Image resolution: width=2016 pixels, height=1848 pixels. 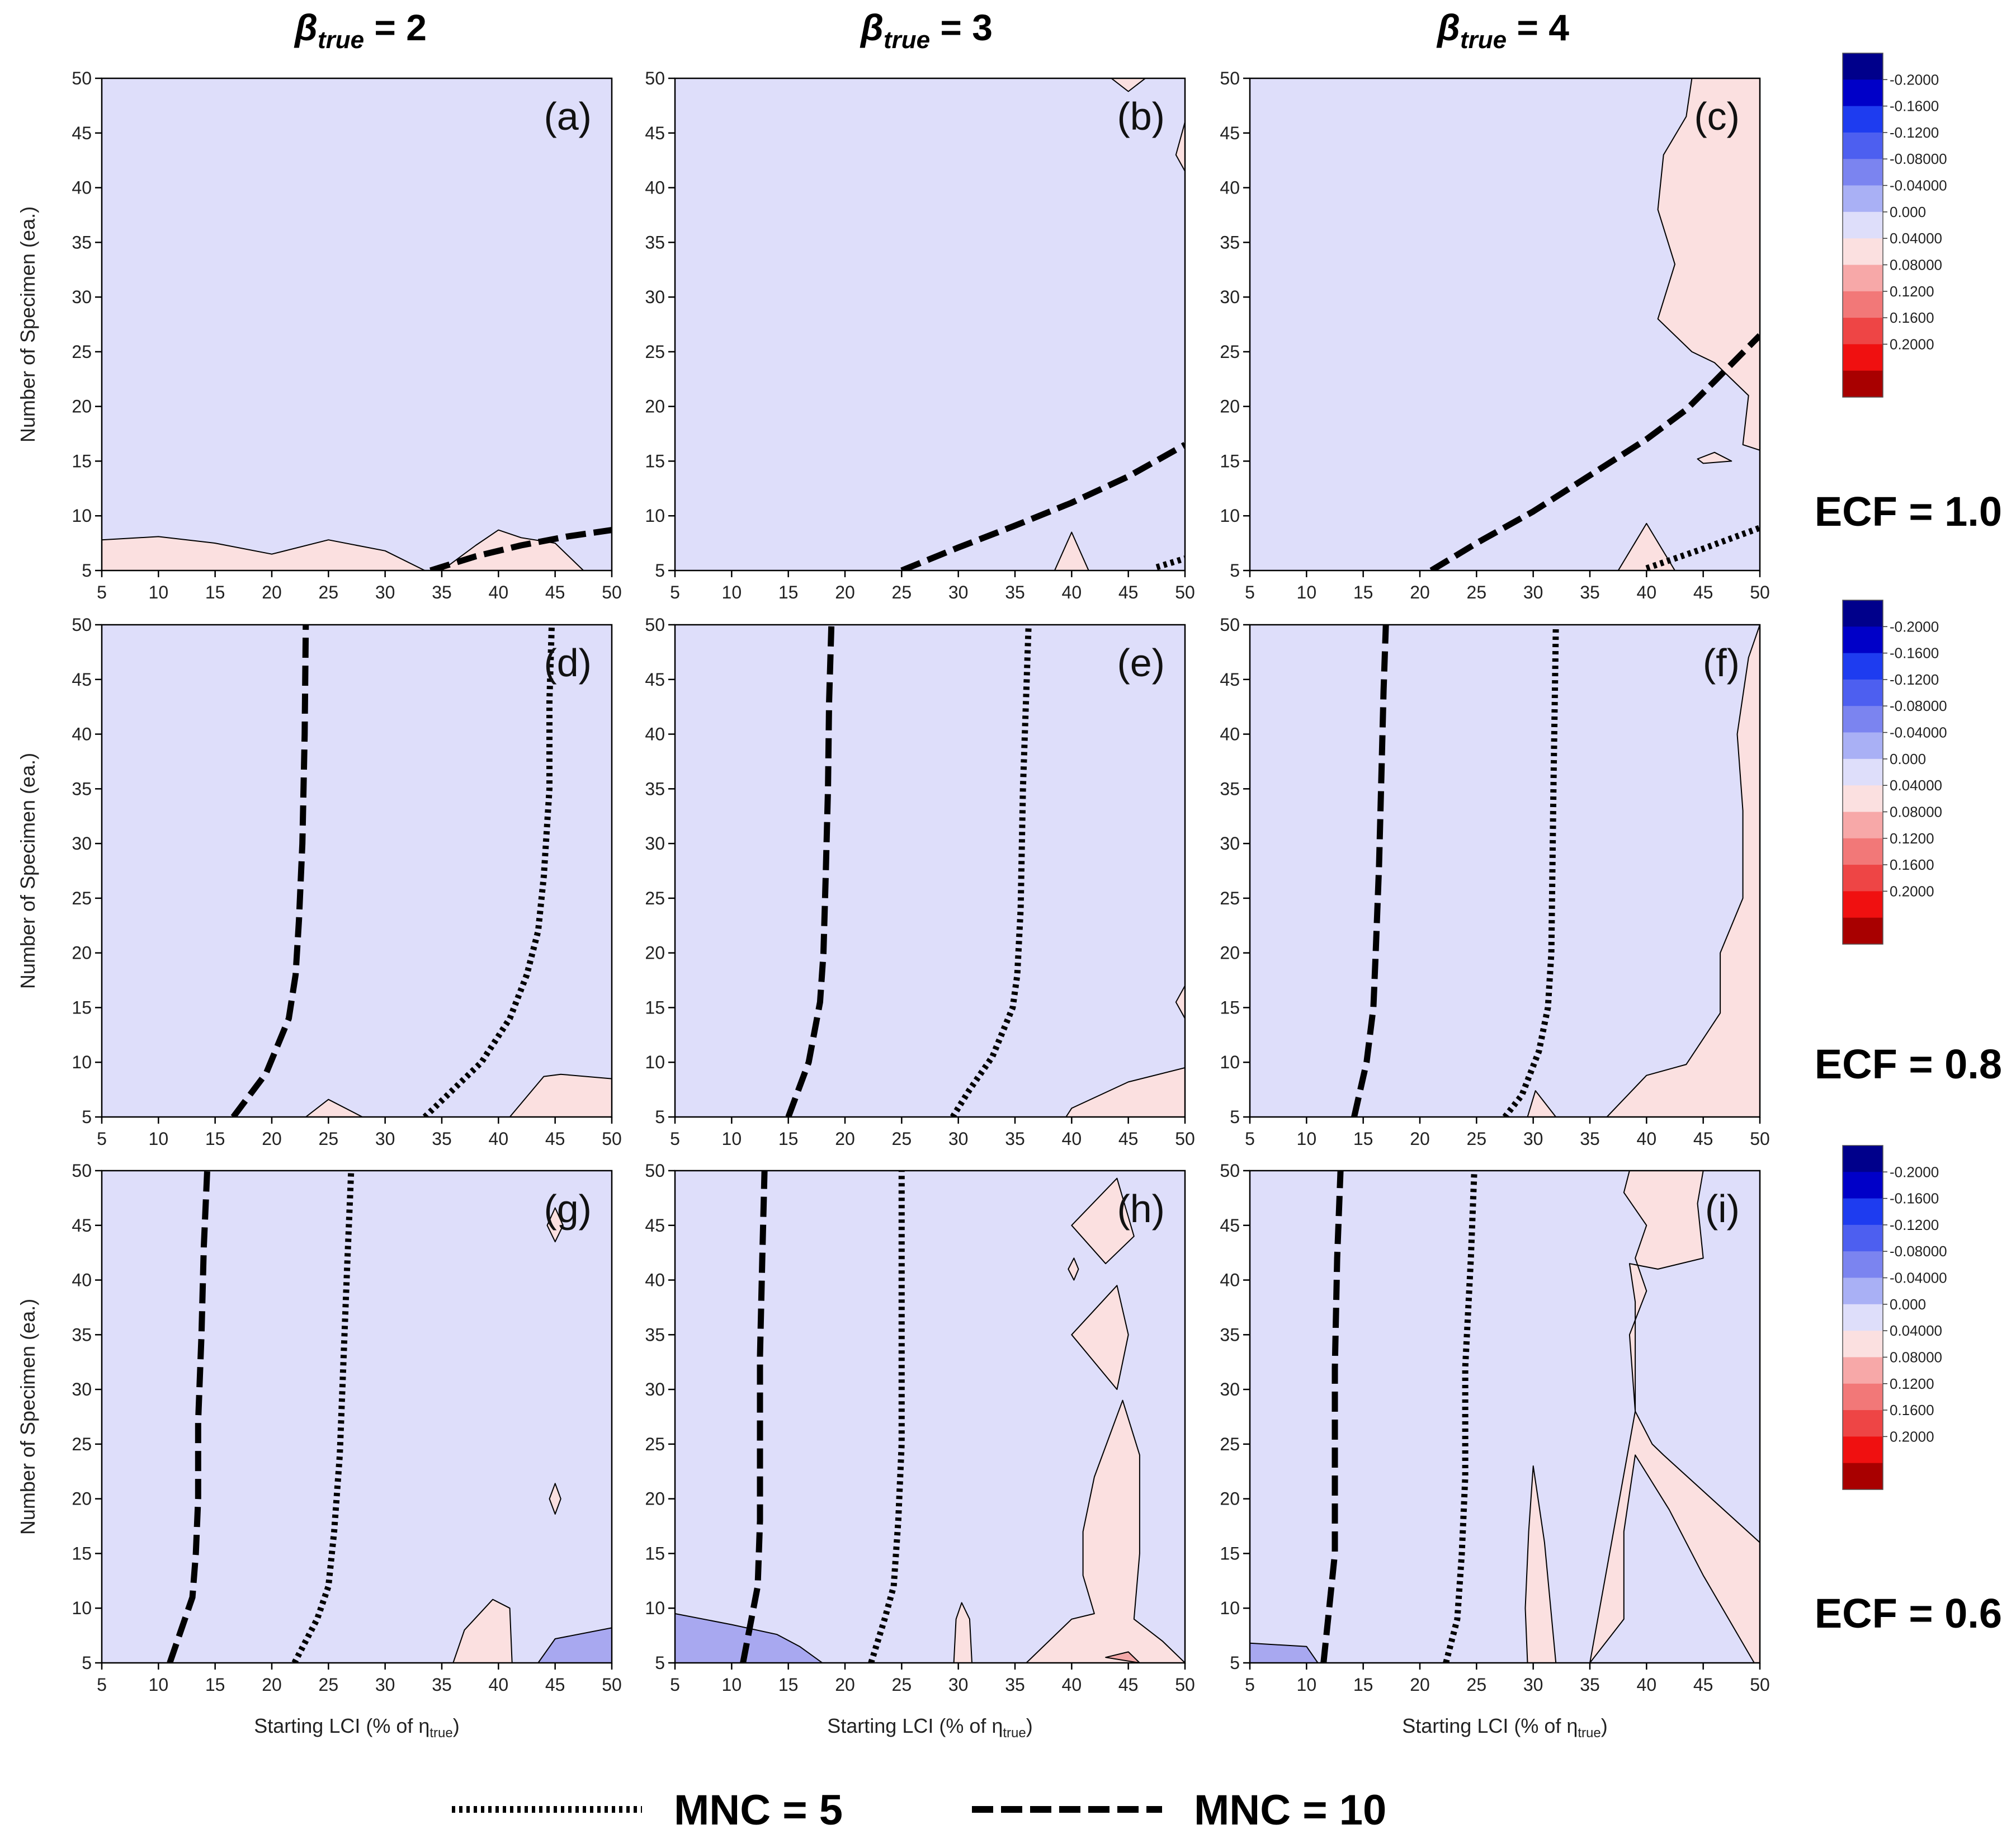 What do you see at coordinates (27, 871) in the screenshot?
I see `y-axis-label: Number of Specimen (ea.)` at bounding box center [27, 871].